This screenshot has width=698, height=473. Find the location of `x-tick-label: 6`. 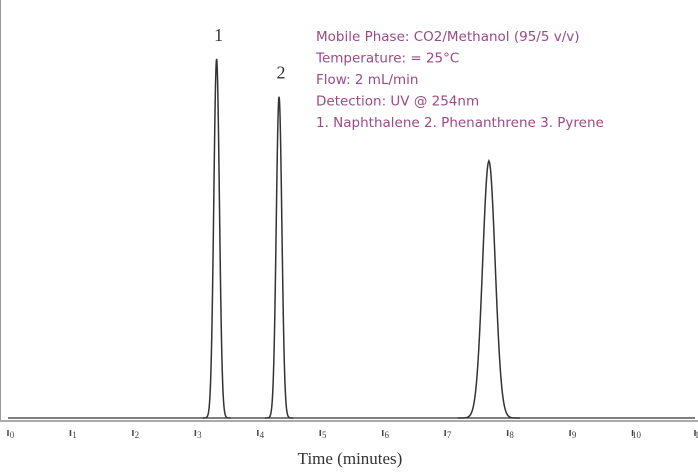

x-tick-label: 6 is located at coordinates (386, 435).